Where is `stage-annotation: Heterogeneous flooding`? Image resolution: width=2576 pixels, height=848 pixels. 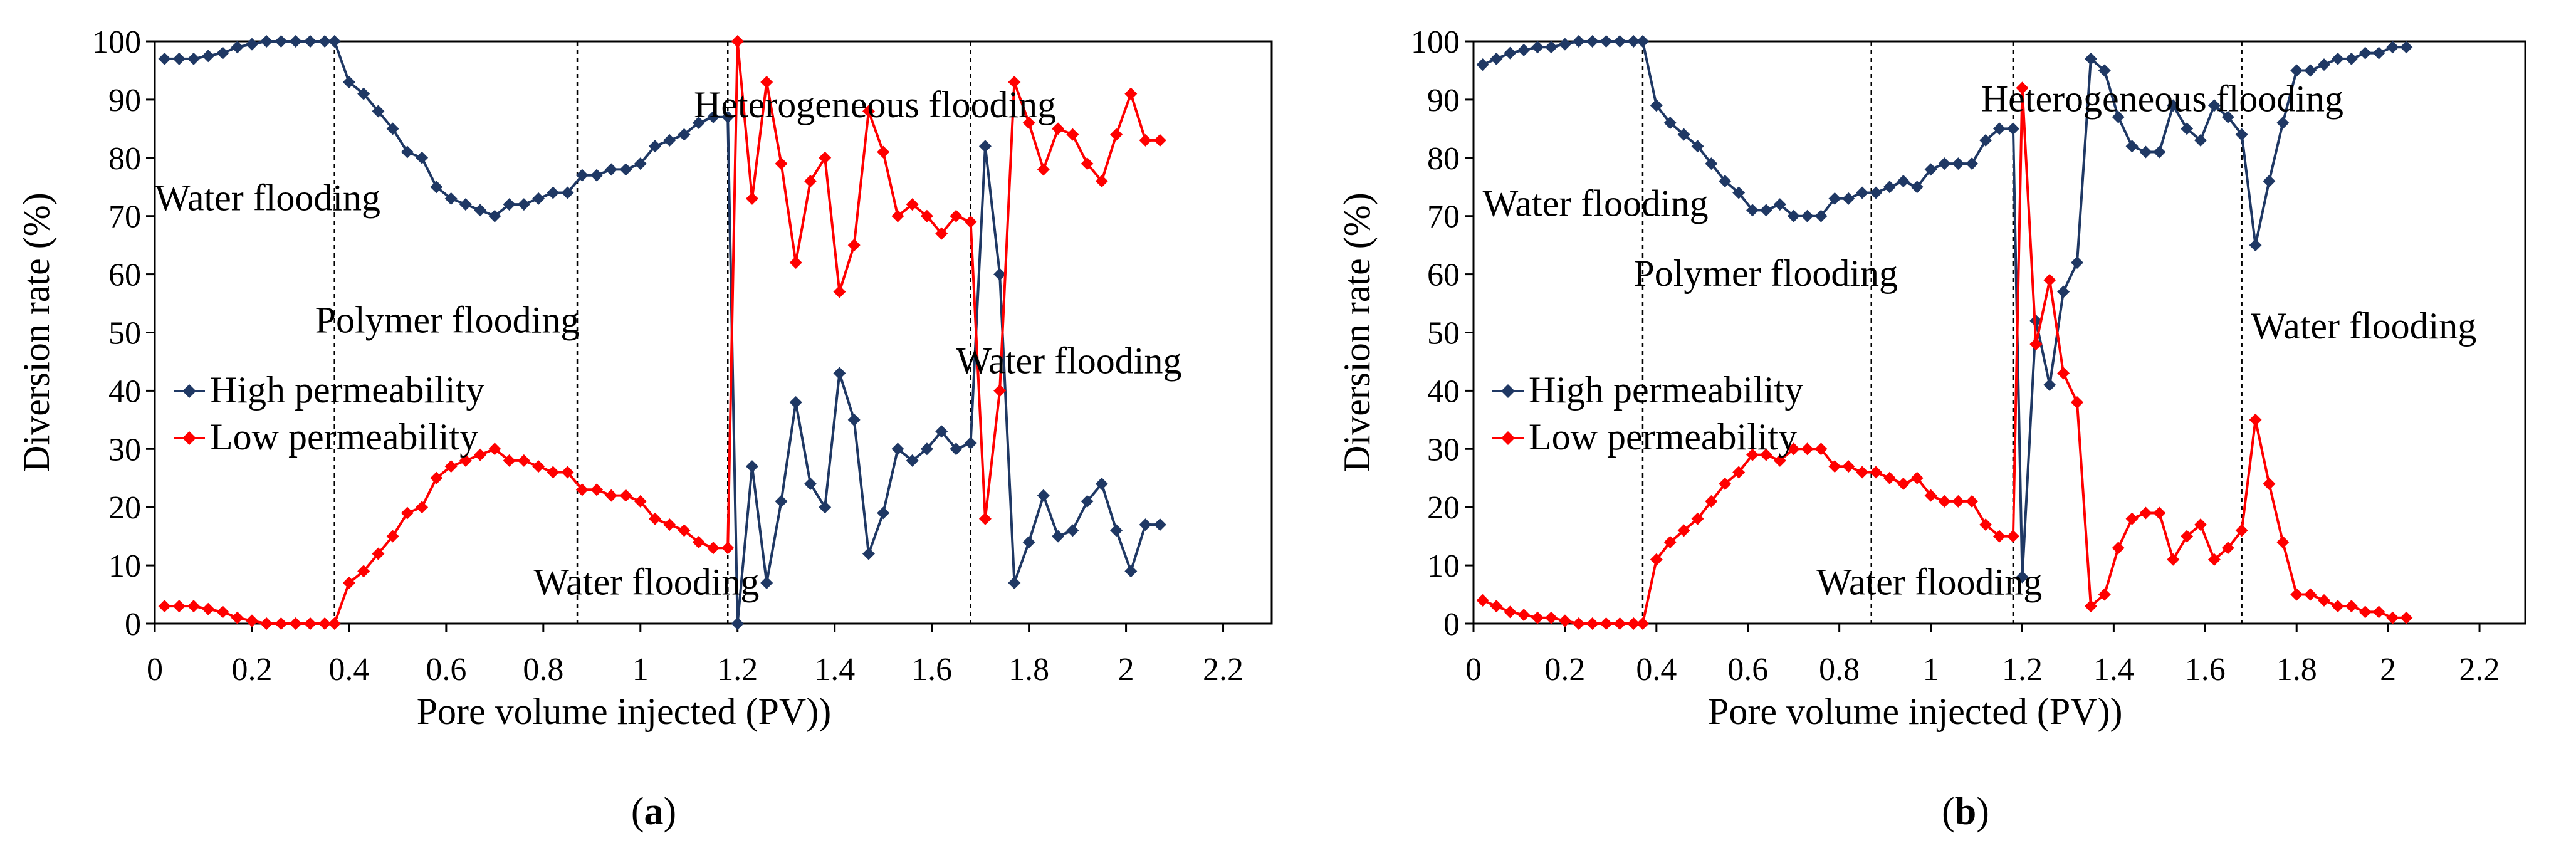
stage-annotation: Heterogeneous flooding is located at coordinates (2162, 98).